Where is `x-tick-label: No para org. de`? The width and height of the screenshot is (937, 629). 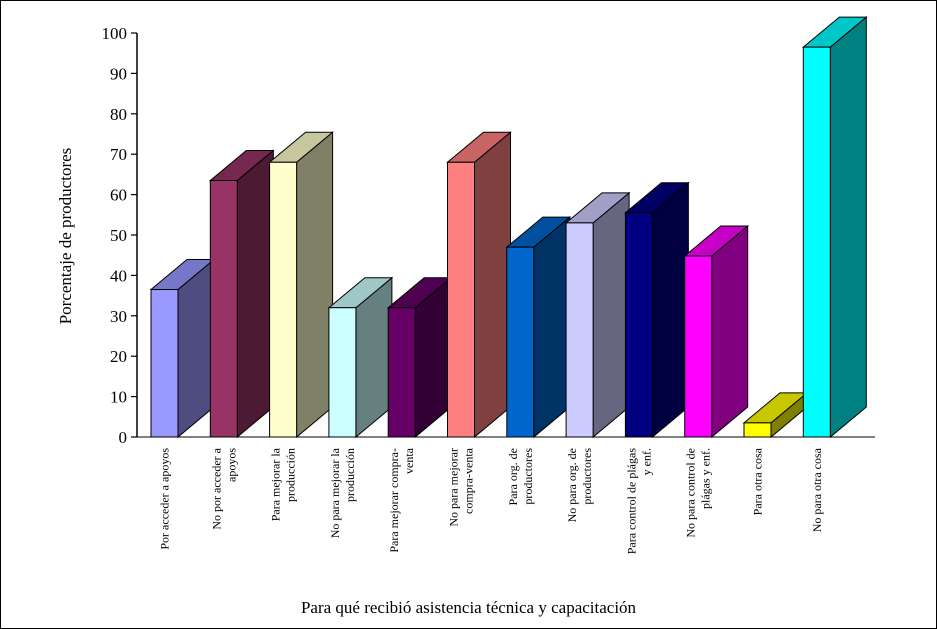
x-tick-label: No para org. de is located at coordinates (572, 485).